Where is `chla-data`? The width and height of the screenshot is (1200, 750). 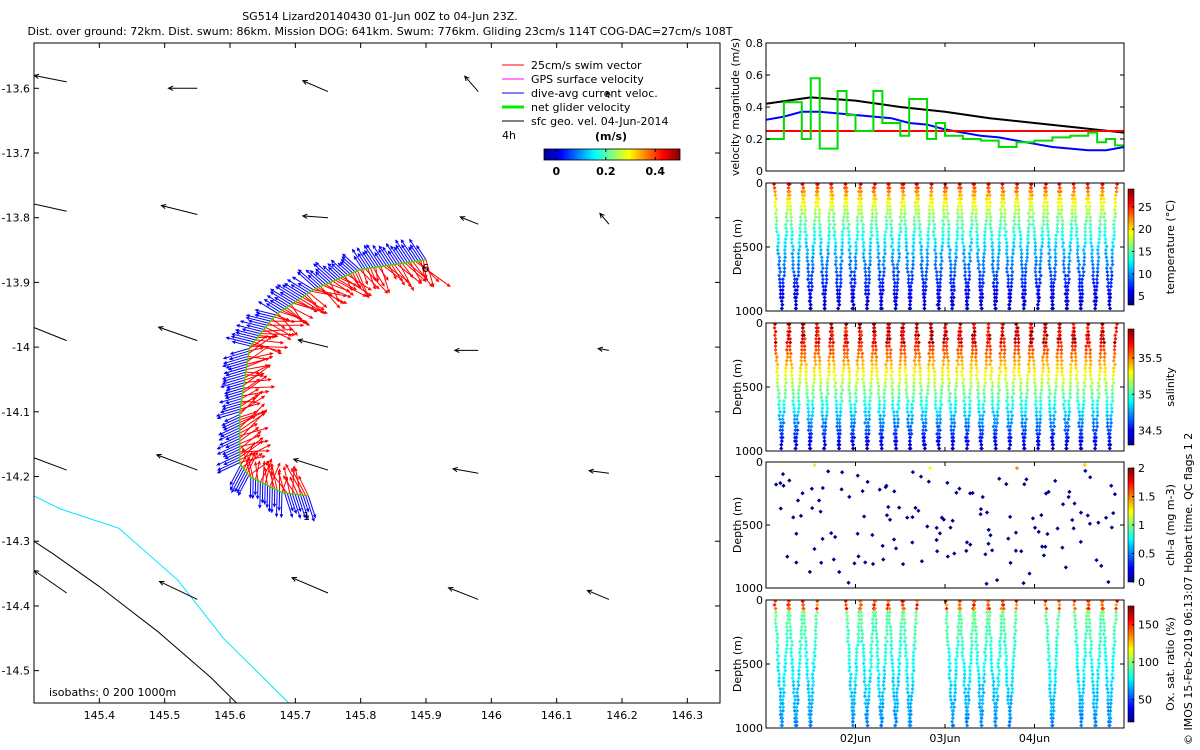
chla-data is located at coordinates (945, 524).